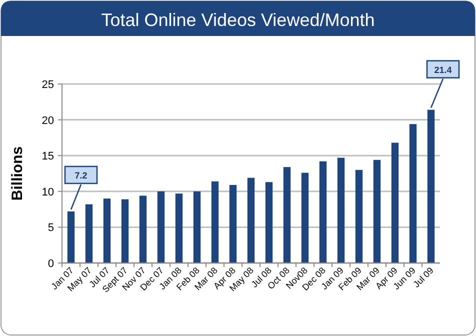  I want to click on y-tick-label: 0, so click(51, 264).